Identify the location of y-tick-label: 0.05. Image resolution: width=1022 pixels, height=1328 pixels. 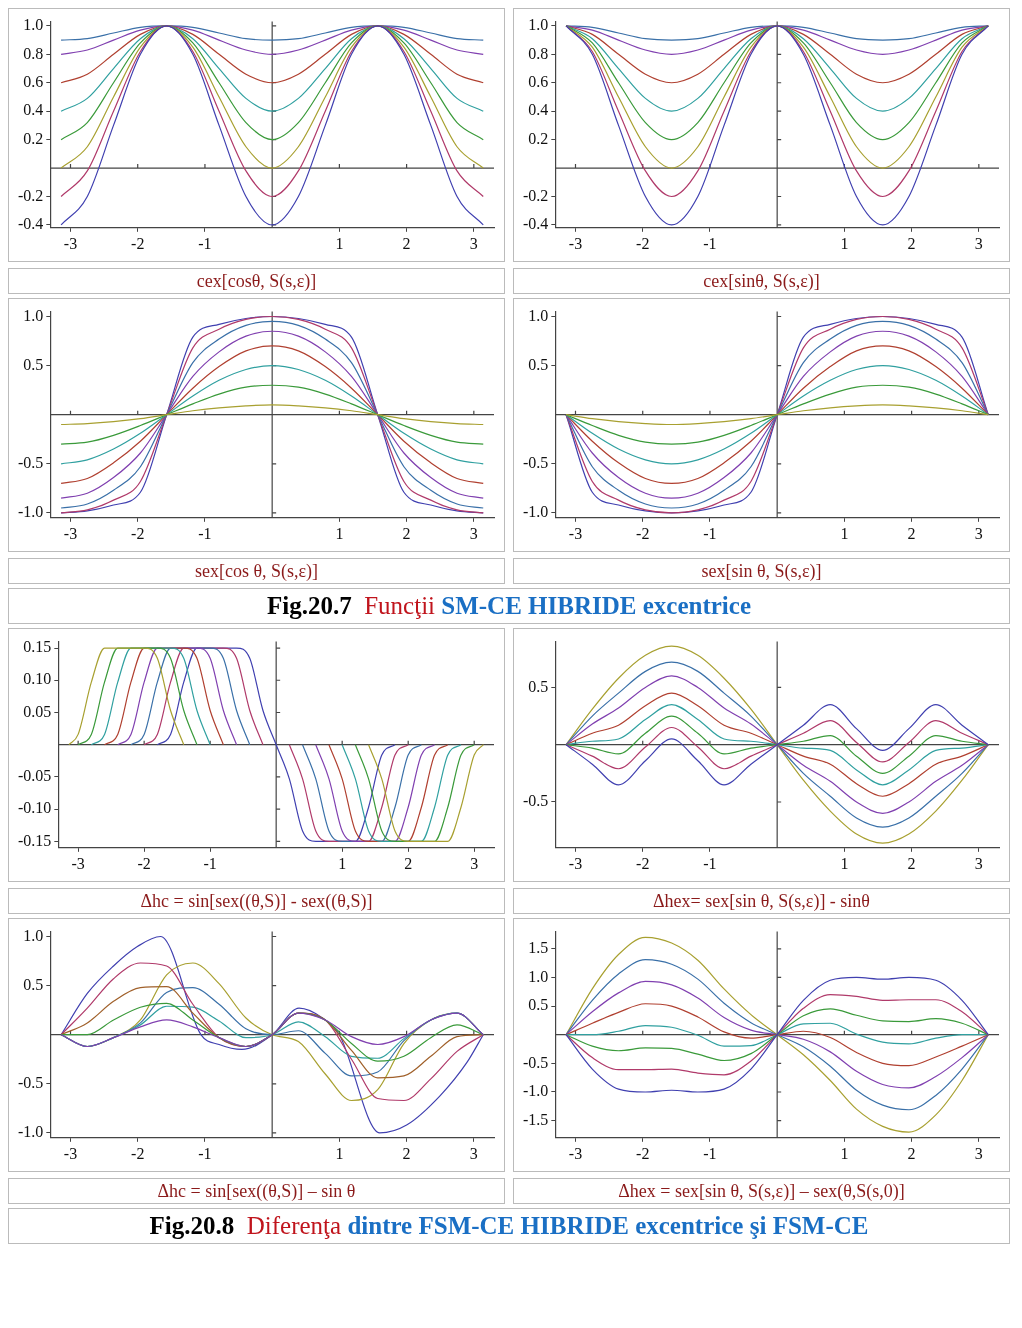
(37, 711).